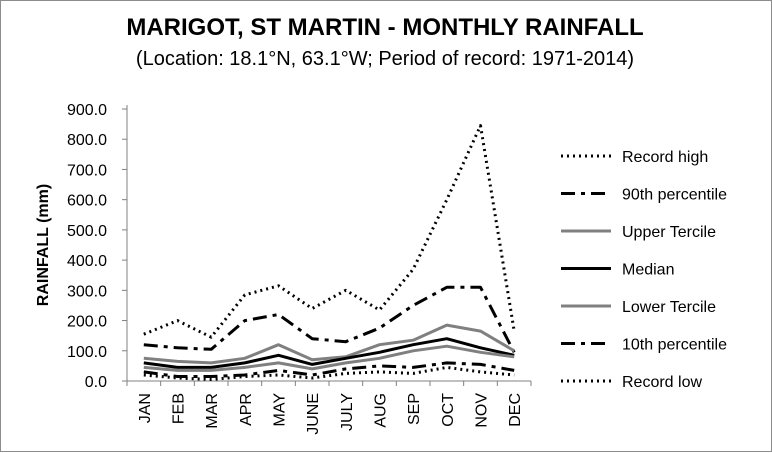 The width and height of the screenshot is (772, 453). I want to click on y-tick-label: 100.0, so click(87, 352).